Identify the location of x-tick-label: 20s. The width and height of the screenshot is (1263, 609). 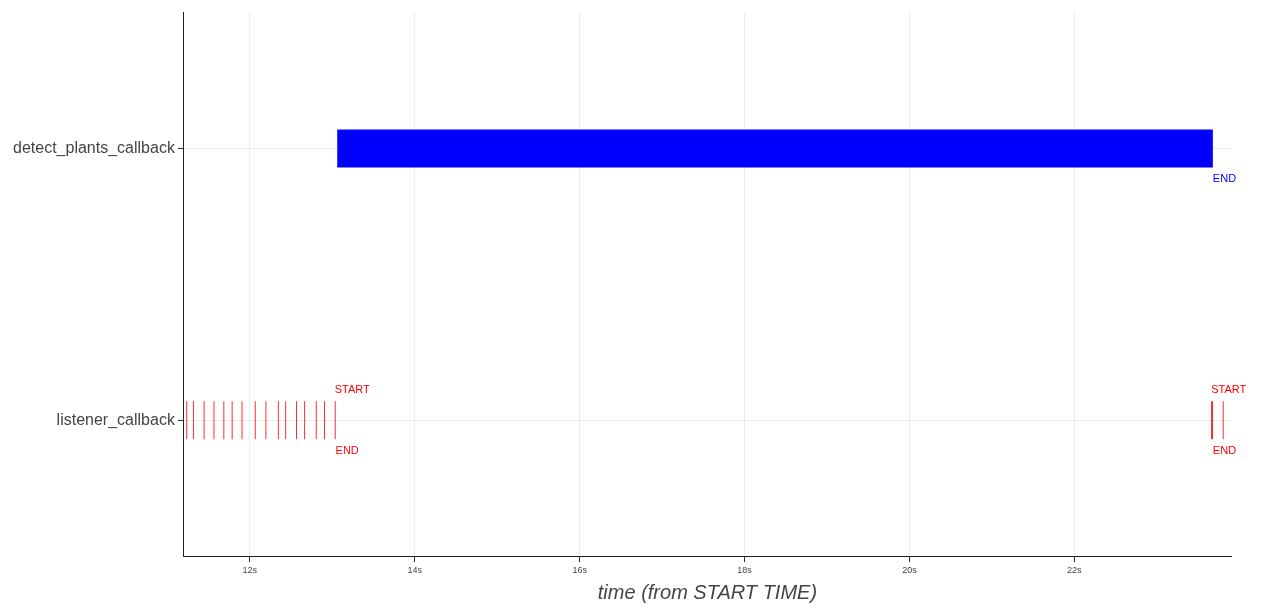
(910, 570).